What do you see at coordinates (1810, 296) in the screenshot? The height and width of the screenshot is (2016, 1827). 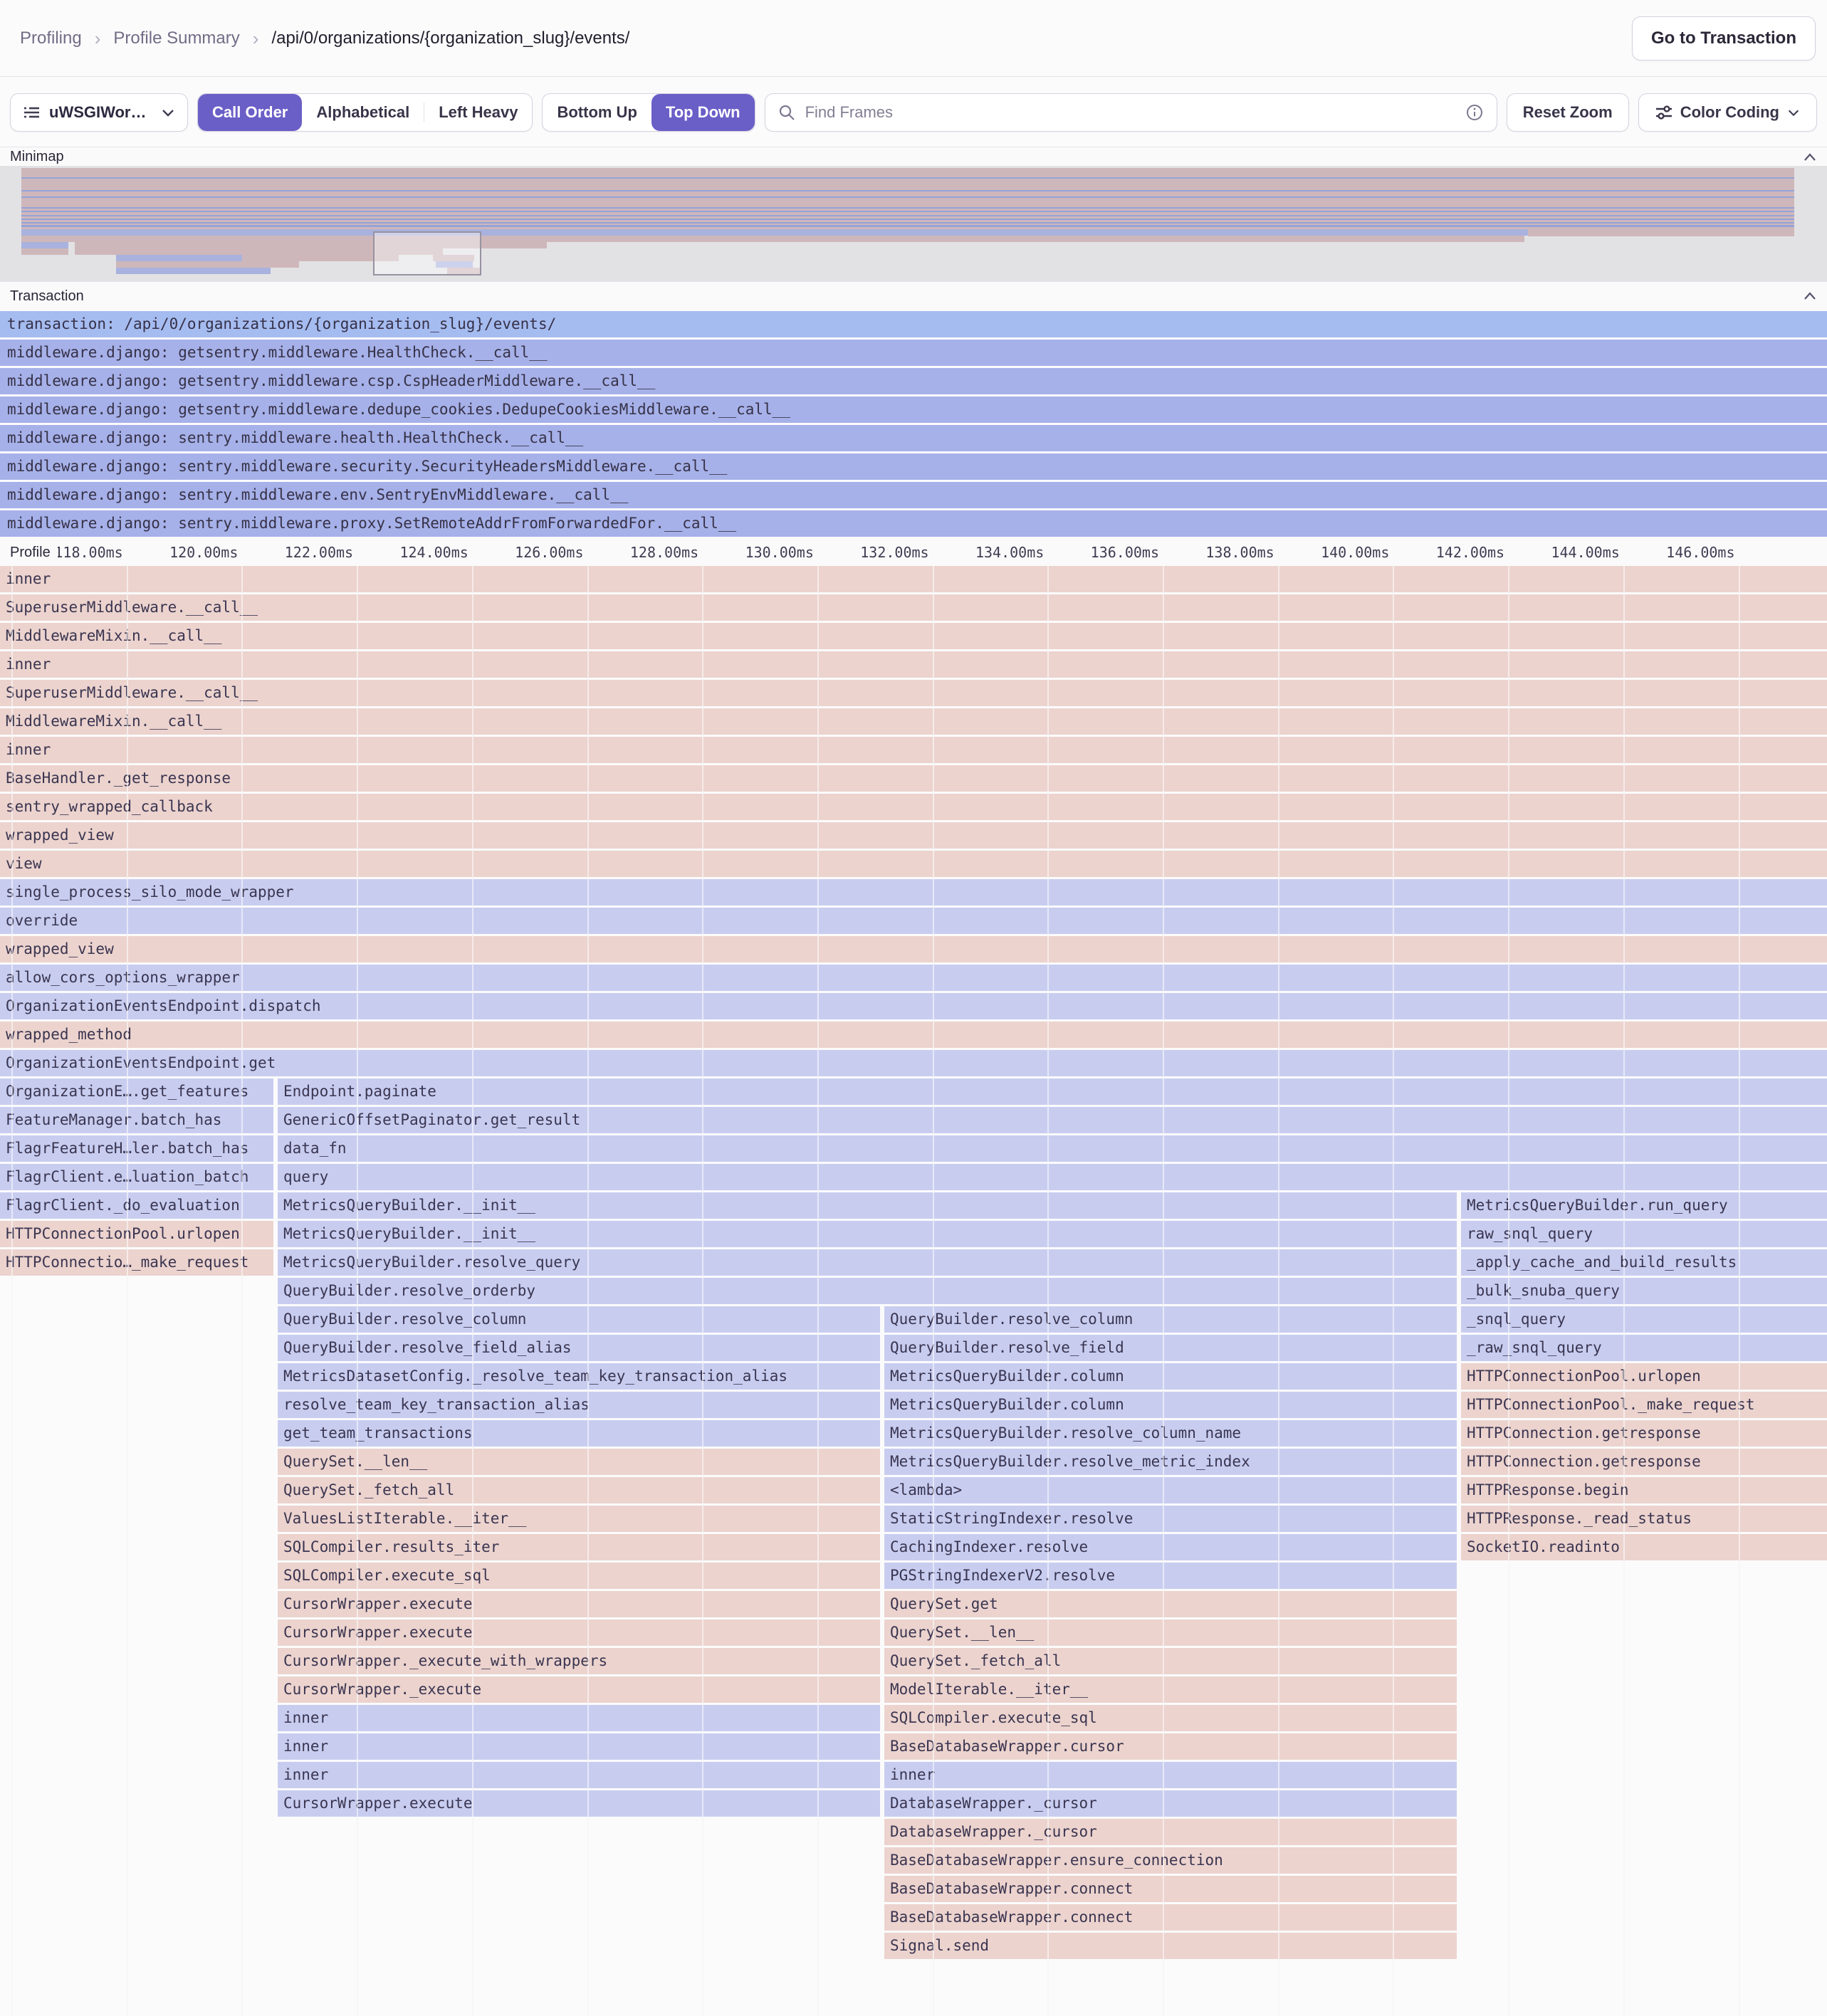 I see `collapse-transaction-icon` at bounding box center [1810, 296].